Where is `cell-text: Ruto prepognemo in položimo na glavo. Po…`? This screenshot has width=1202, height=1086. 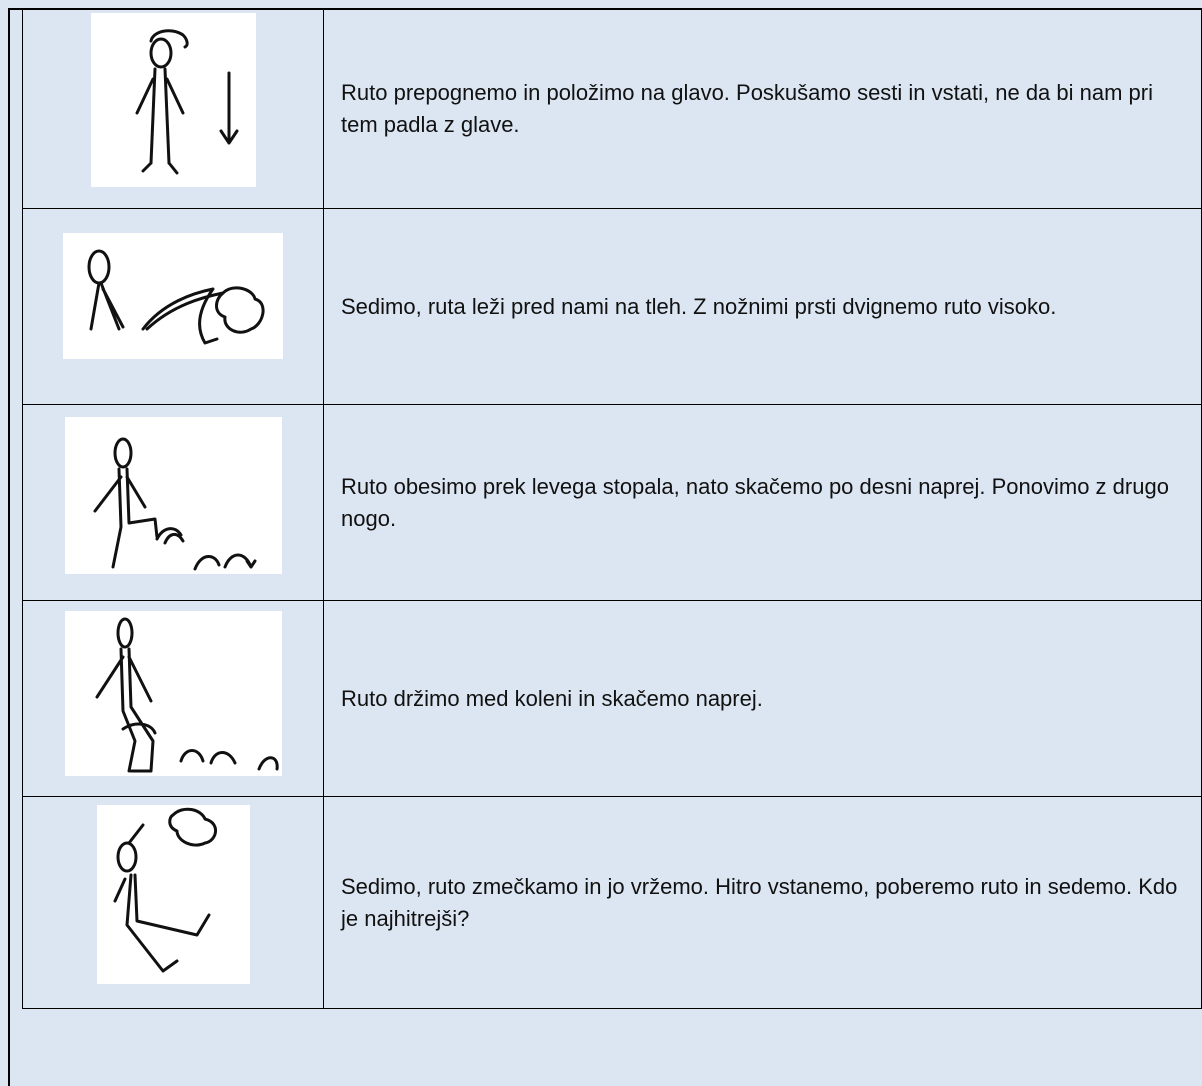 cell-text: Ruto prepognemo in položimo na glavo. Po… is located at coordinates (747, 108).